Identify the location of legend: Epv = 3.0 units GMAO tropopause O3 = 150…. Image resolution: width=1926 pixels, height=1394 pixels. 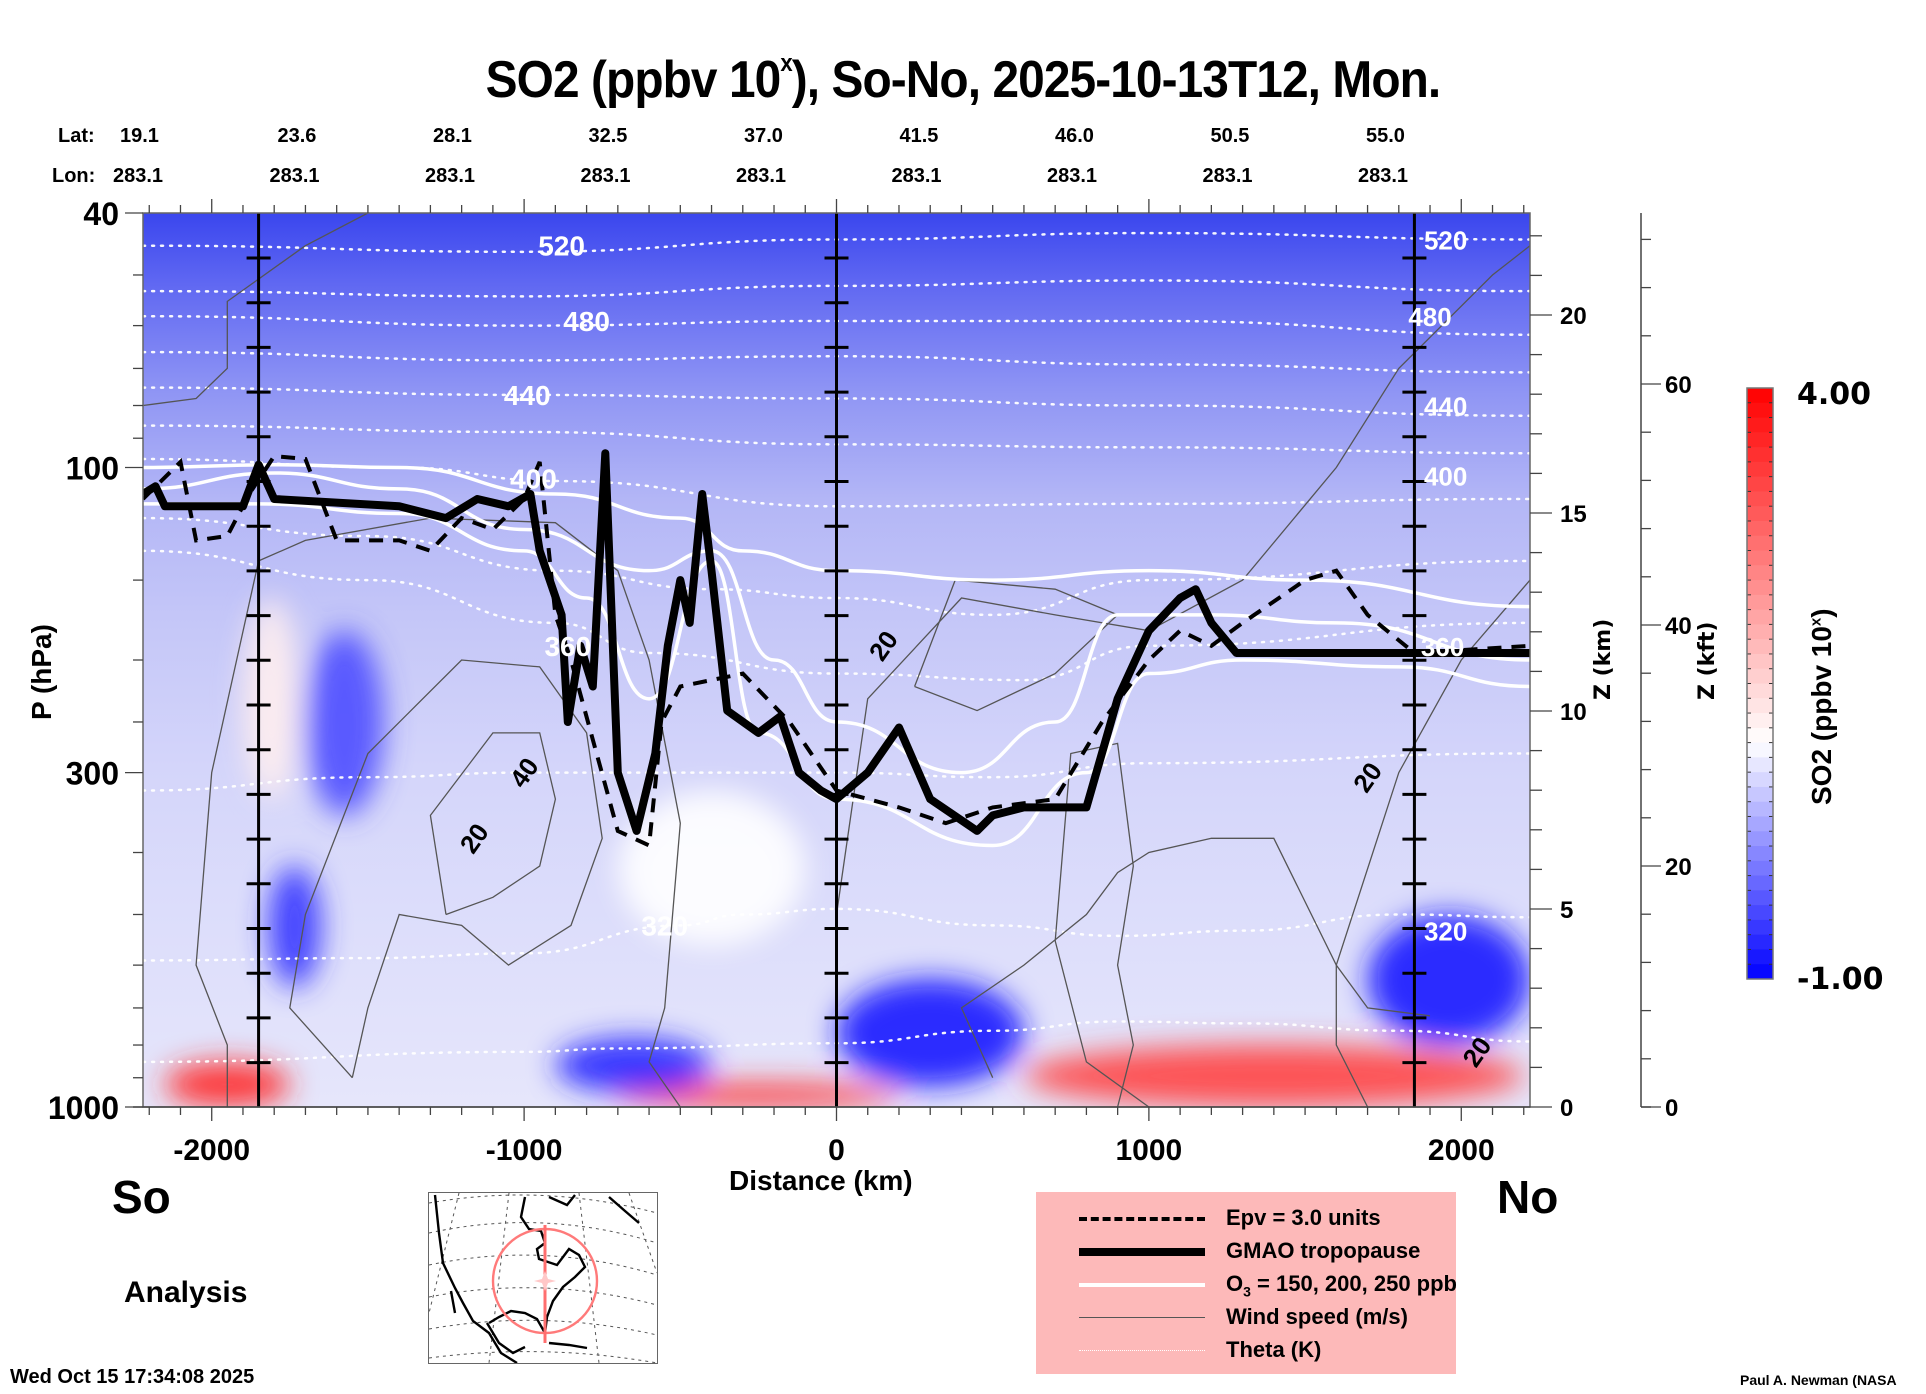
(1246, 1283).